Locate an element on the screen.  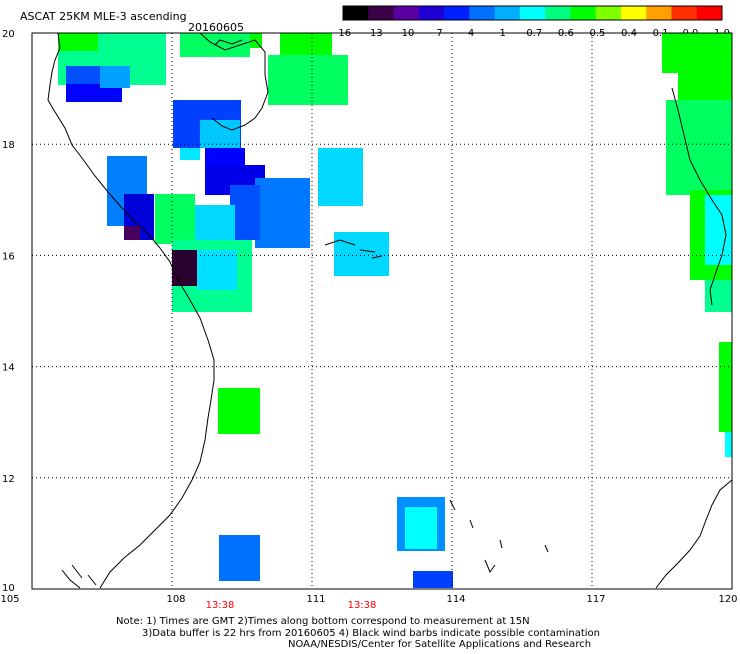
coastline-islands-south is located at coordinates (499, 536).